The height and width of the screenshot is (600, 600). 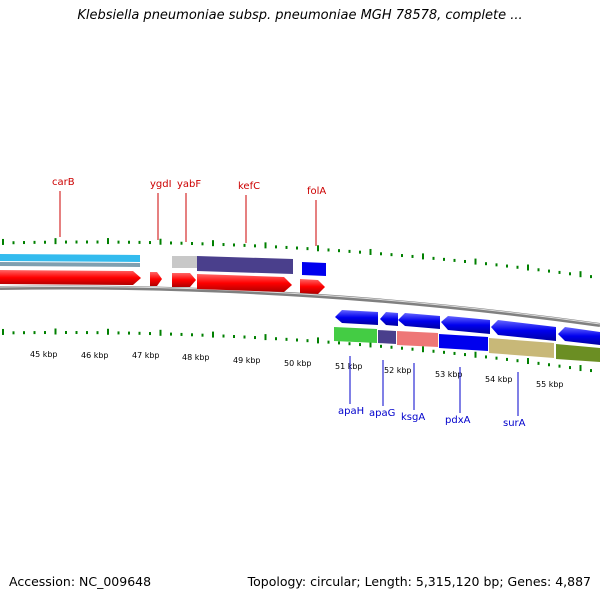 What do you see at coordinates (449, 374) in the screenshot?
I see `tick-label: 53 kbp` at bounding box center [449, 374].